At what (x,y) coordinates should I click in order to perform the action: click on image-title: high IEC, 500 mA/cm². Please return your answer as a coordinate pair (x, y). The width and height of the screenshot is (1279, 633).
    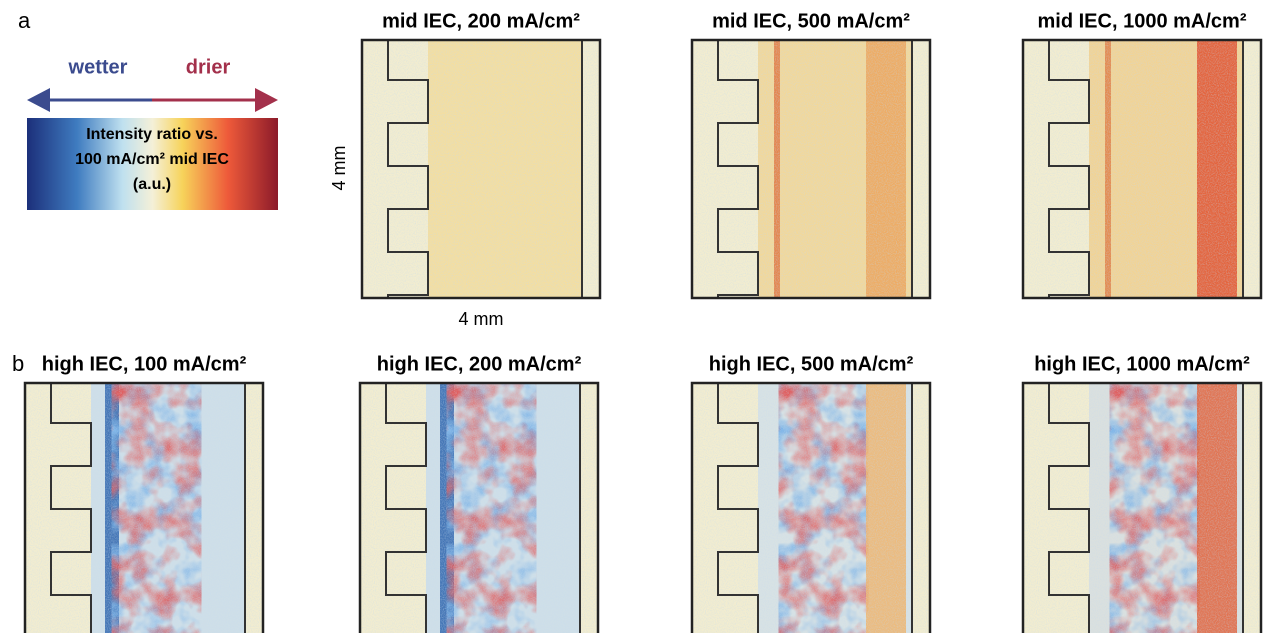
    Looking at the image, I should click on (811, 364).